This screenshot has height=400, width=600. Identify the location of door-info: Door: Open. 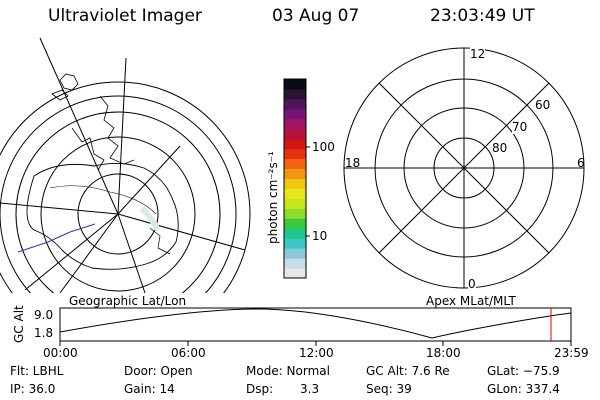
(158, 371).